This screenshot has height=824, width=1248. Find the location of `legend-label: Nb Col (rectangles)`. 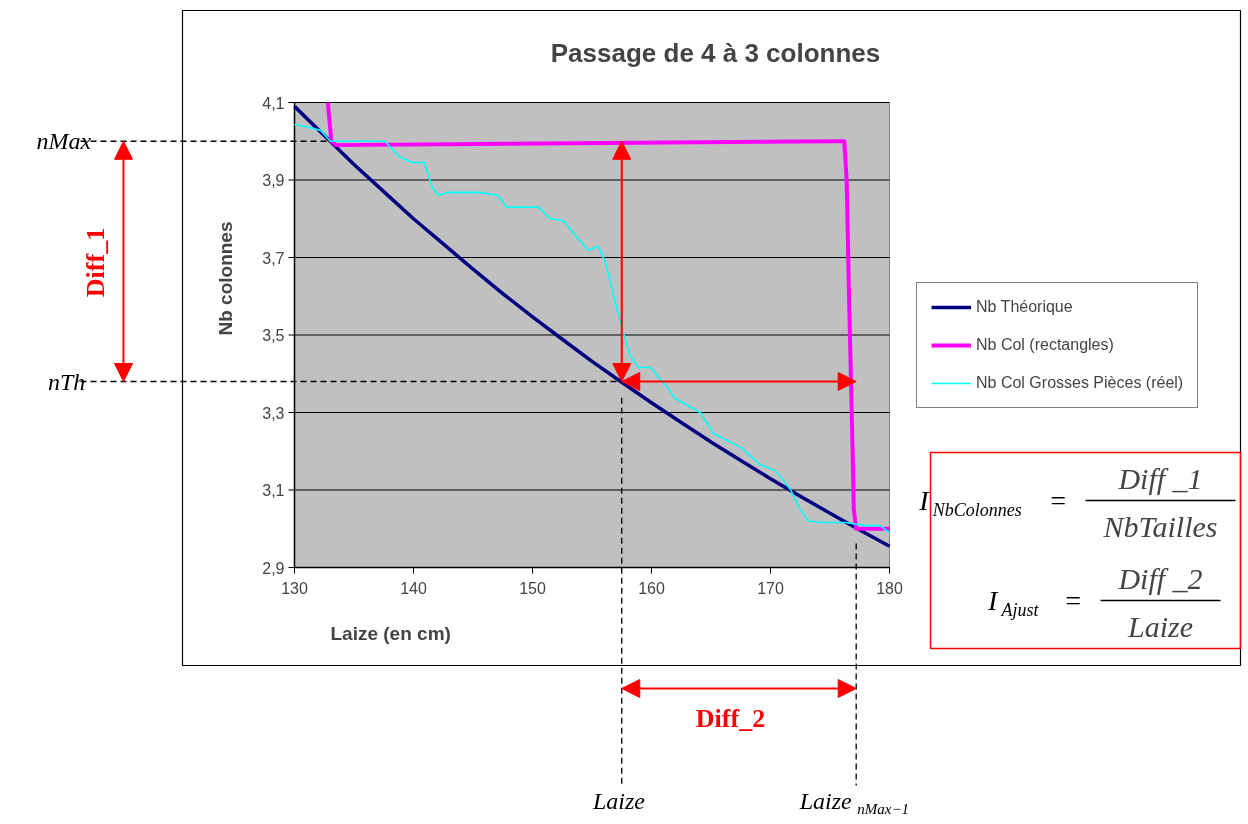

legend-label: Nb Col (rectangles) is located at coordinates (1045, 345).